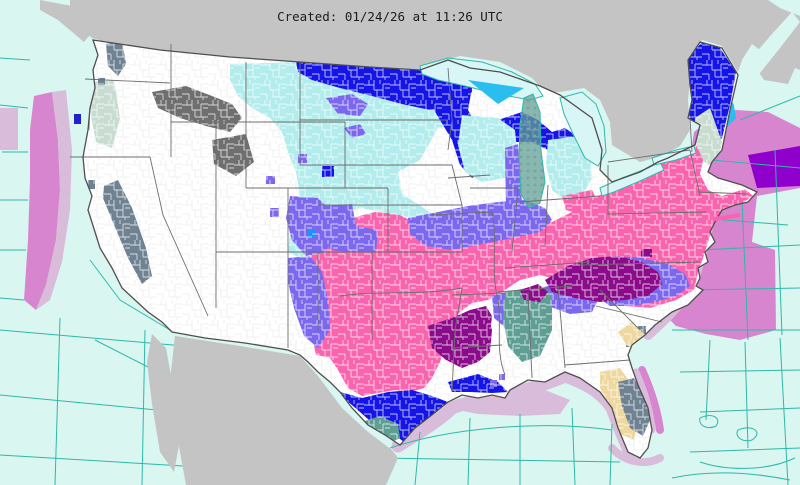  What do you see at coordinates (727, 217) in the screenshot?
I see `long-island` at bounding box center [727, 217].